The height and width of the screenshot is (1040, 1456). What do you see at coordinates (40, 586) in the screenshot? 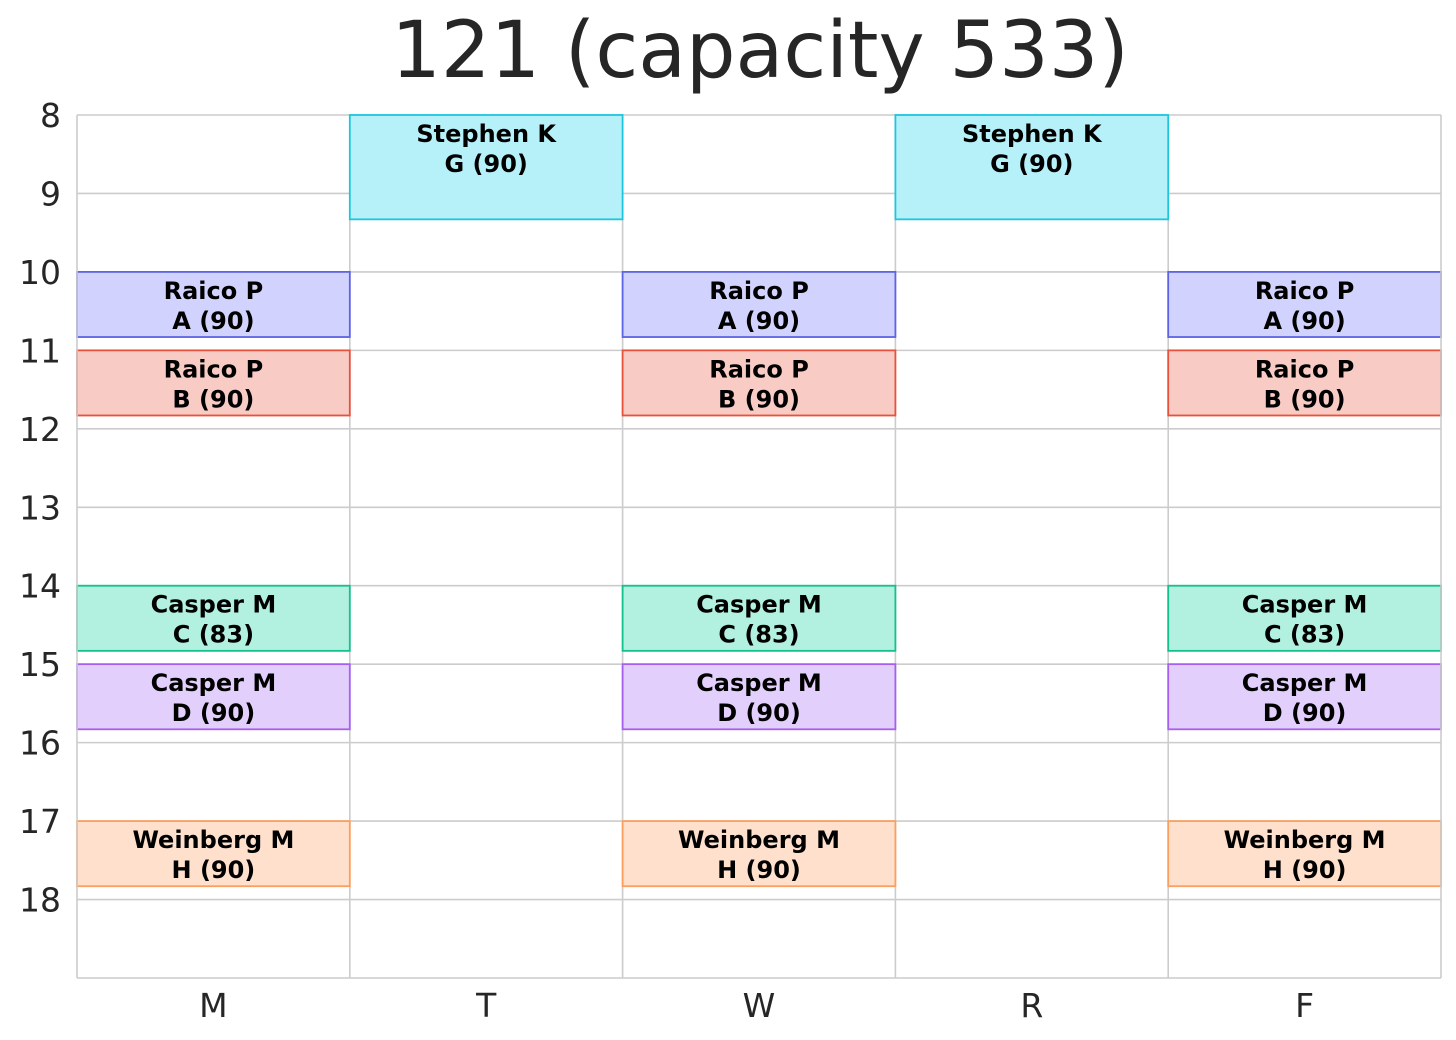
I see `y-tick-label: 14` at bounding box center [40, 586].